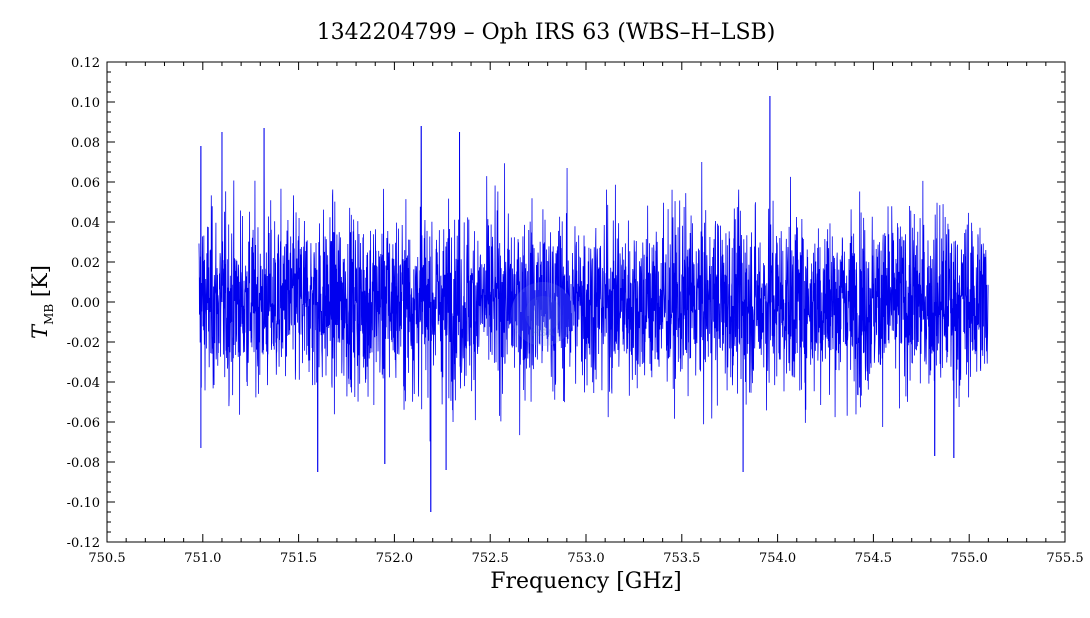 This screenshot has height=618, width=1090. What do you see at coordinates (873, 558) in the screenshot?
I see `x-tick-label: 754.5` at bounding box center [873, 558].